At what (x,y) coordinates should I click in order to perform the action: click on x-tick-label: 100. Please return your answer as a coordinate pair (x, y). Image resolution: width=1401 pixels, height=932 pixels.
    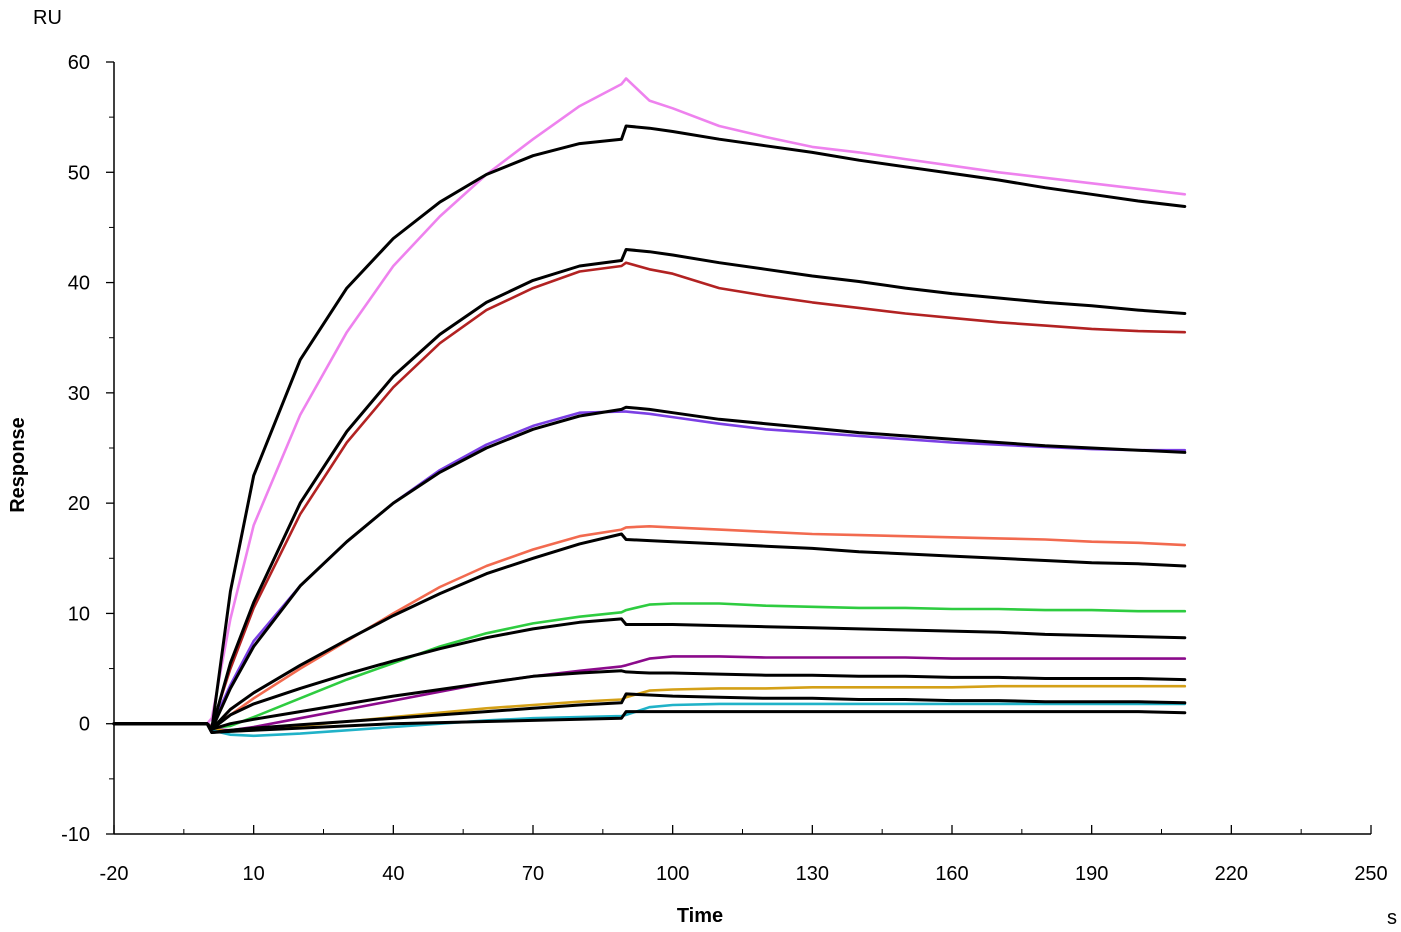
    Looking at the image, I should click on (672, 874).